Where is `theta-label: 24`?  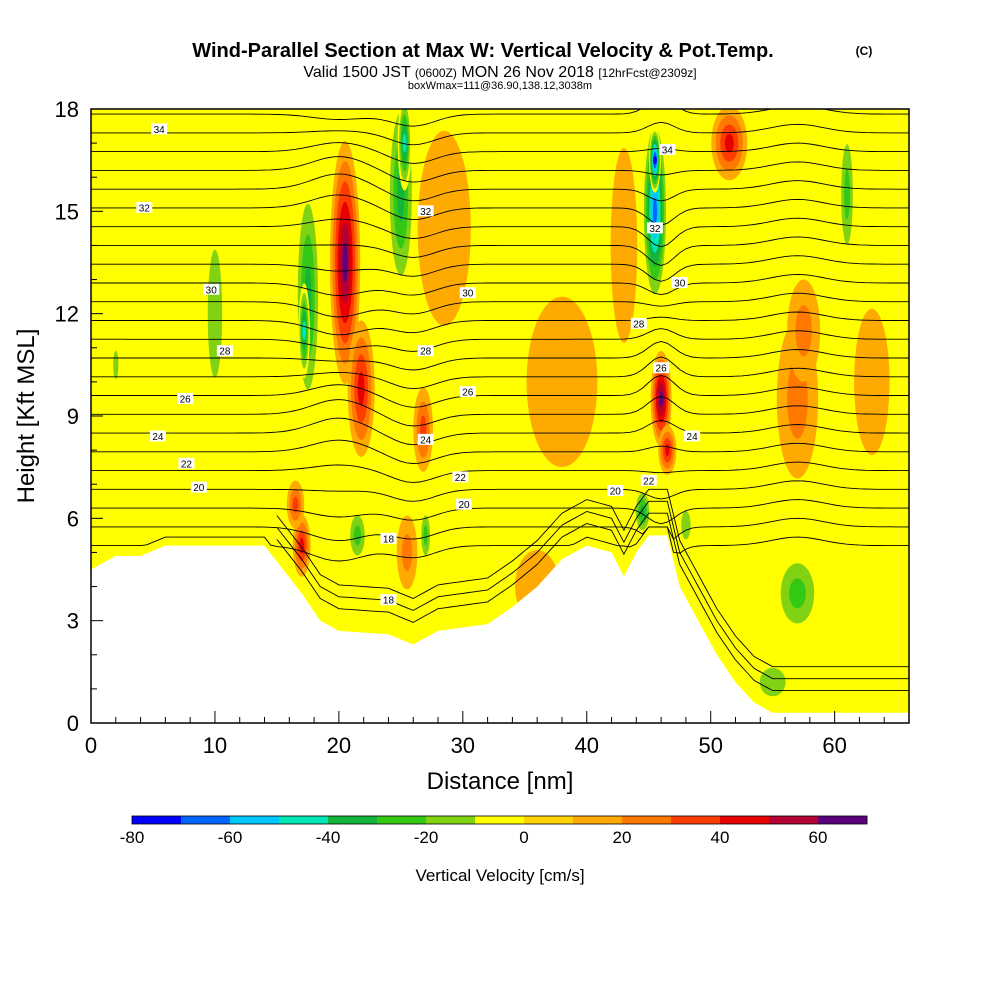 theta-label: 24 is located at coordinates (157, 436).